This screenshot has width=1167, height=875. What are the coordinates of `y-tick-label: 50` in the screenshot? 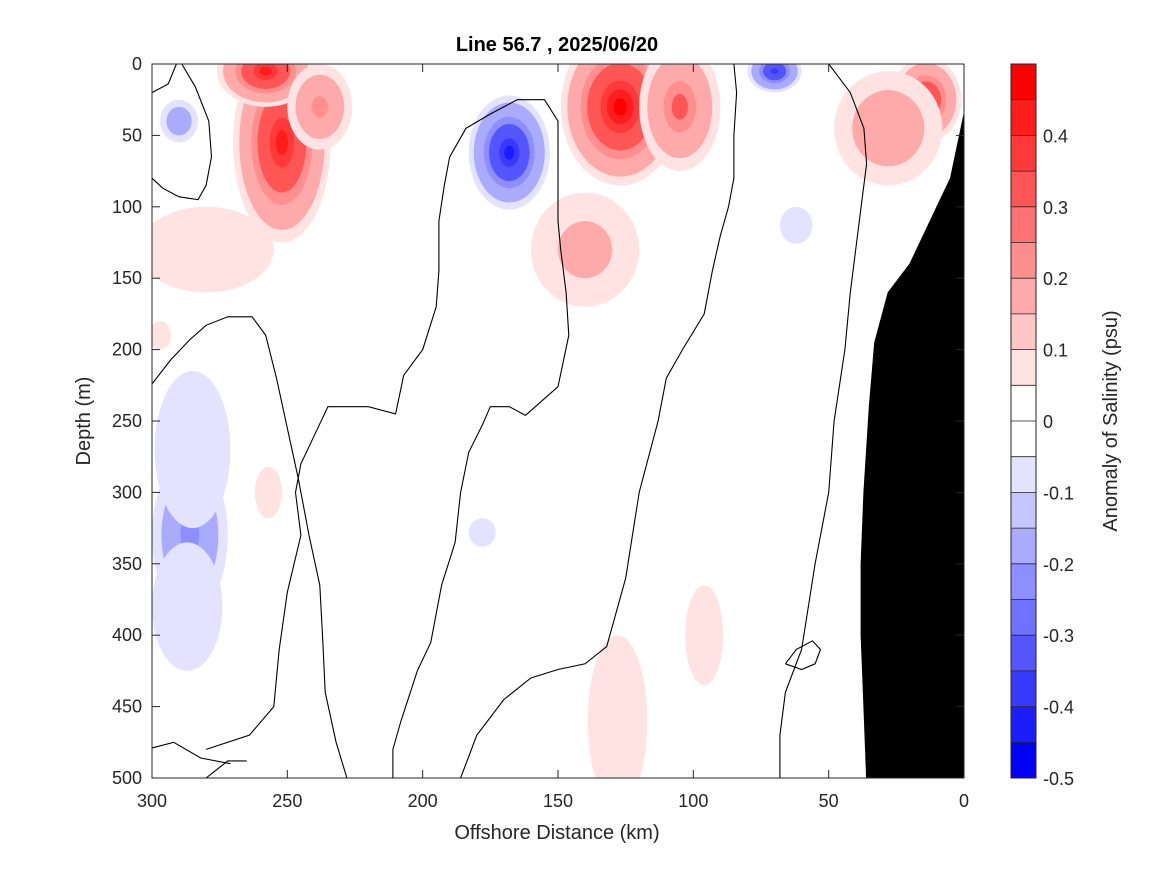 It's located at (132, 135).